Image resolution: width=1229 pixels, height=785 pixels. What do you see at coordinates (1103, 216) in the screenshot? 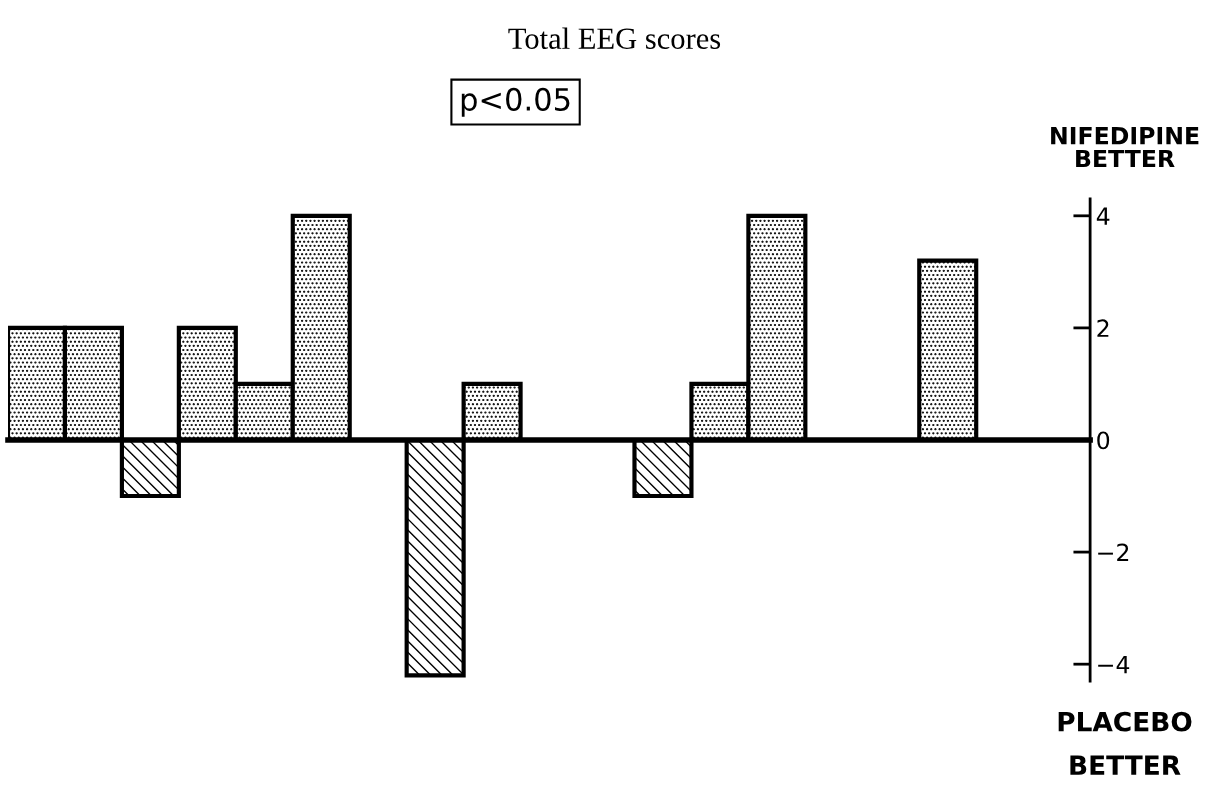
I see `y-tick-label: 4` at bounding box center [1103, 216].